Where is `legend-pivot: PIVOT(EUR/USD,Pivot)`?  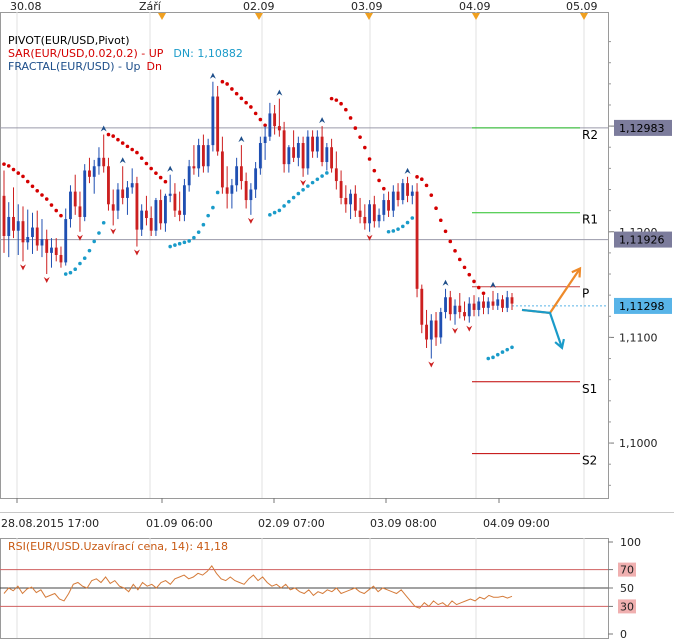 legend-pivot: PIVOT(EUR/USD,Pivot) is located at coordinates (69, 40).